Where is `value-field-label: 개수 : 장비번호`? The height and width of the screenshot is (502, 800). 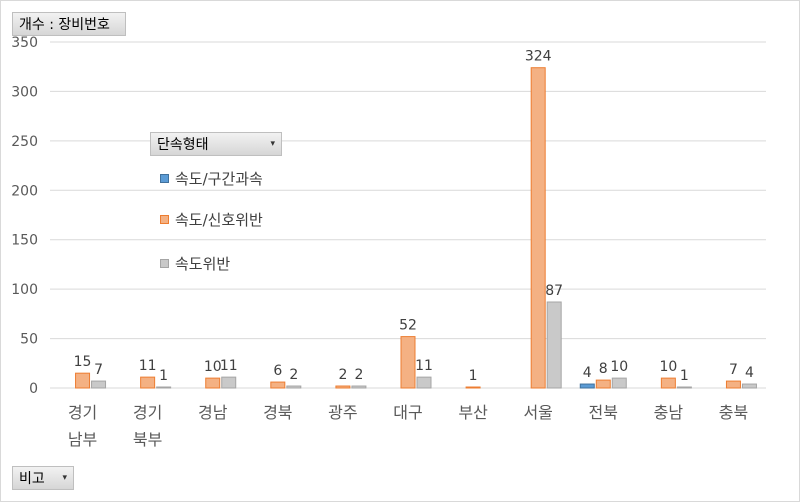
value-field-label: 개수 : 장비번호 is located at coordinates (64, 25).